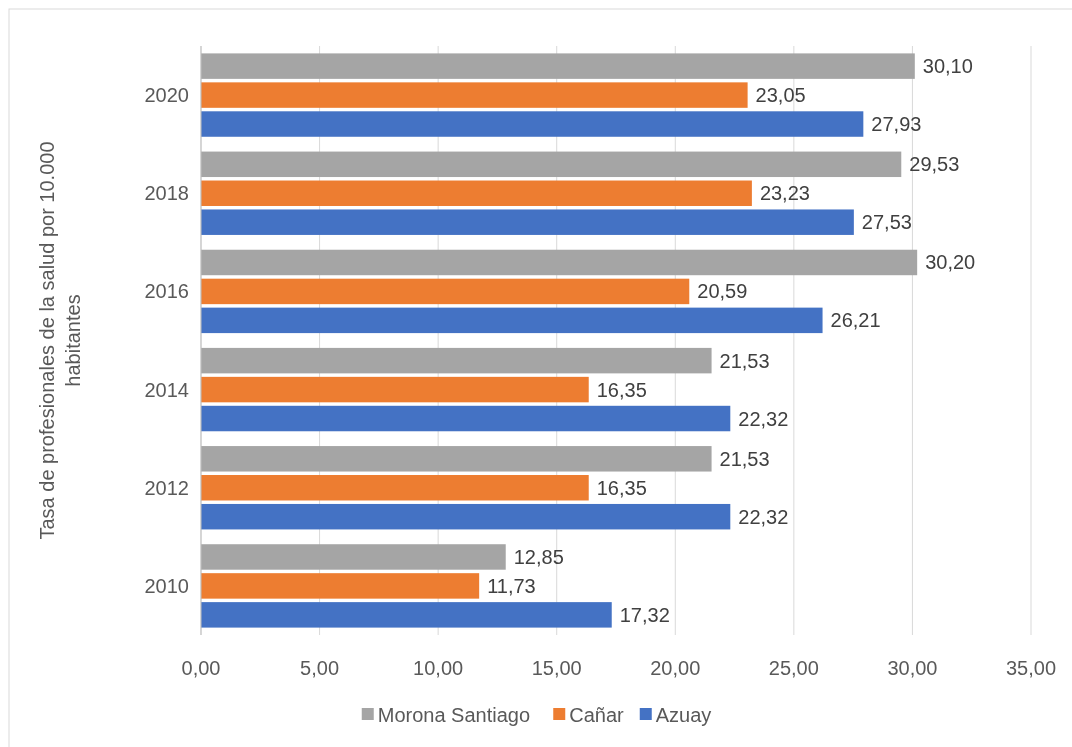 The image size is (1072, 747). Describe the element at coordinates (675, 668) in the screenshot. I see `x-tick-label: 20,00` at that location.